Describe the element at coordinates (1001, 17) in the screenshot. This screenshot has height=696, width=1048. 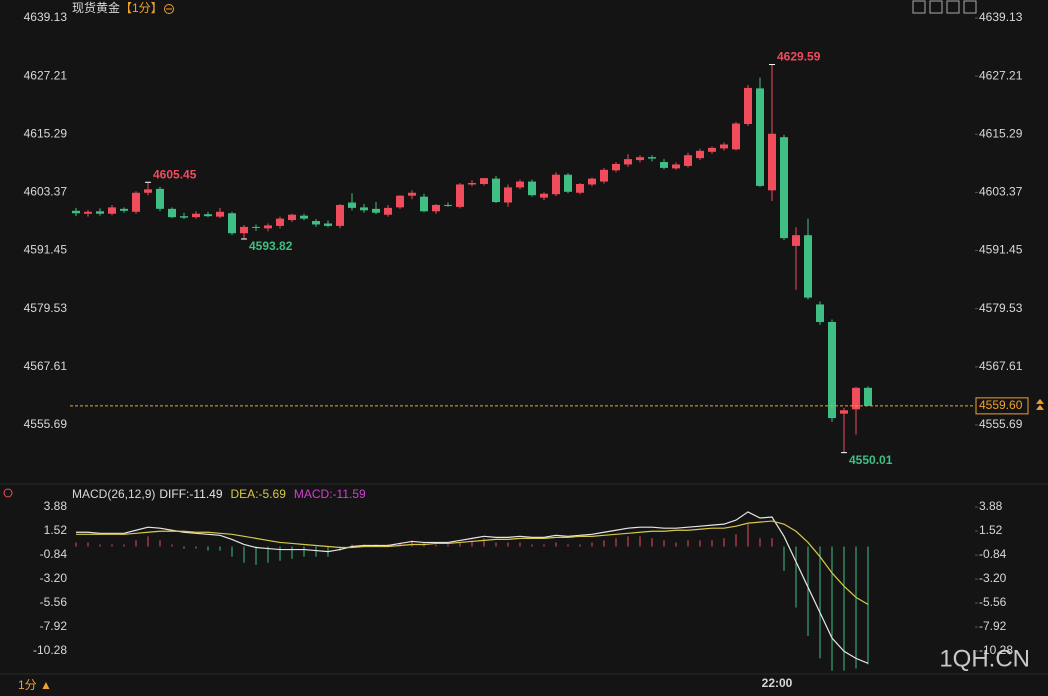
I see `y-tick-label: 4639.13` at that location.